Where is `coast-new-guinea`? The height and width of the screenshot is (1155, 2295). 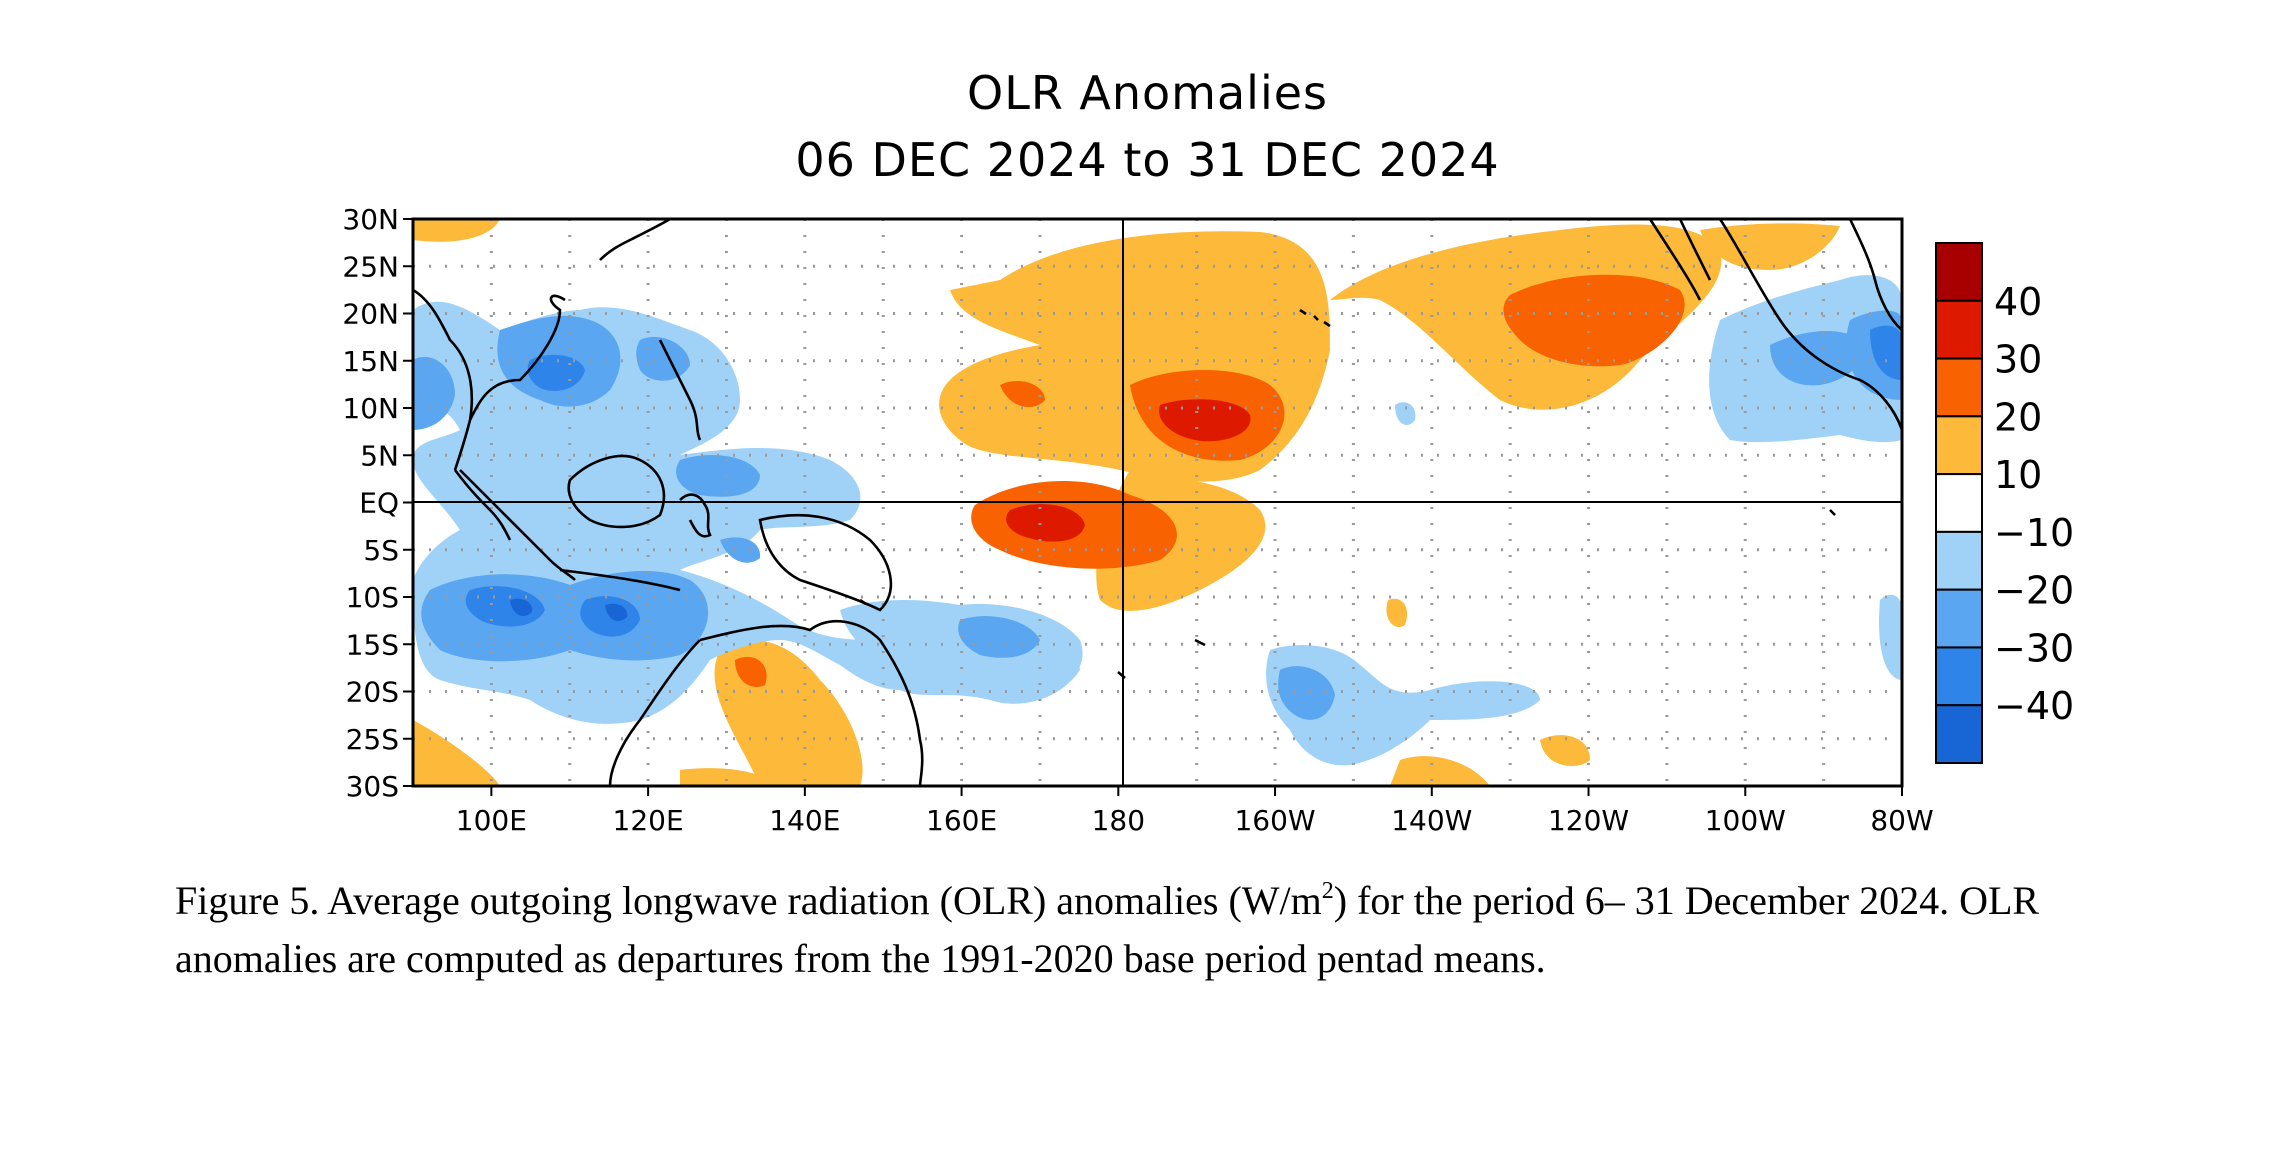 coast-new-guinea is located at coordinates (825, 562).